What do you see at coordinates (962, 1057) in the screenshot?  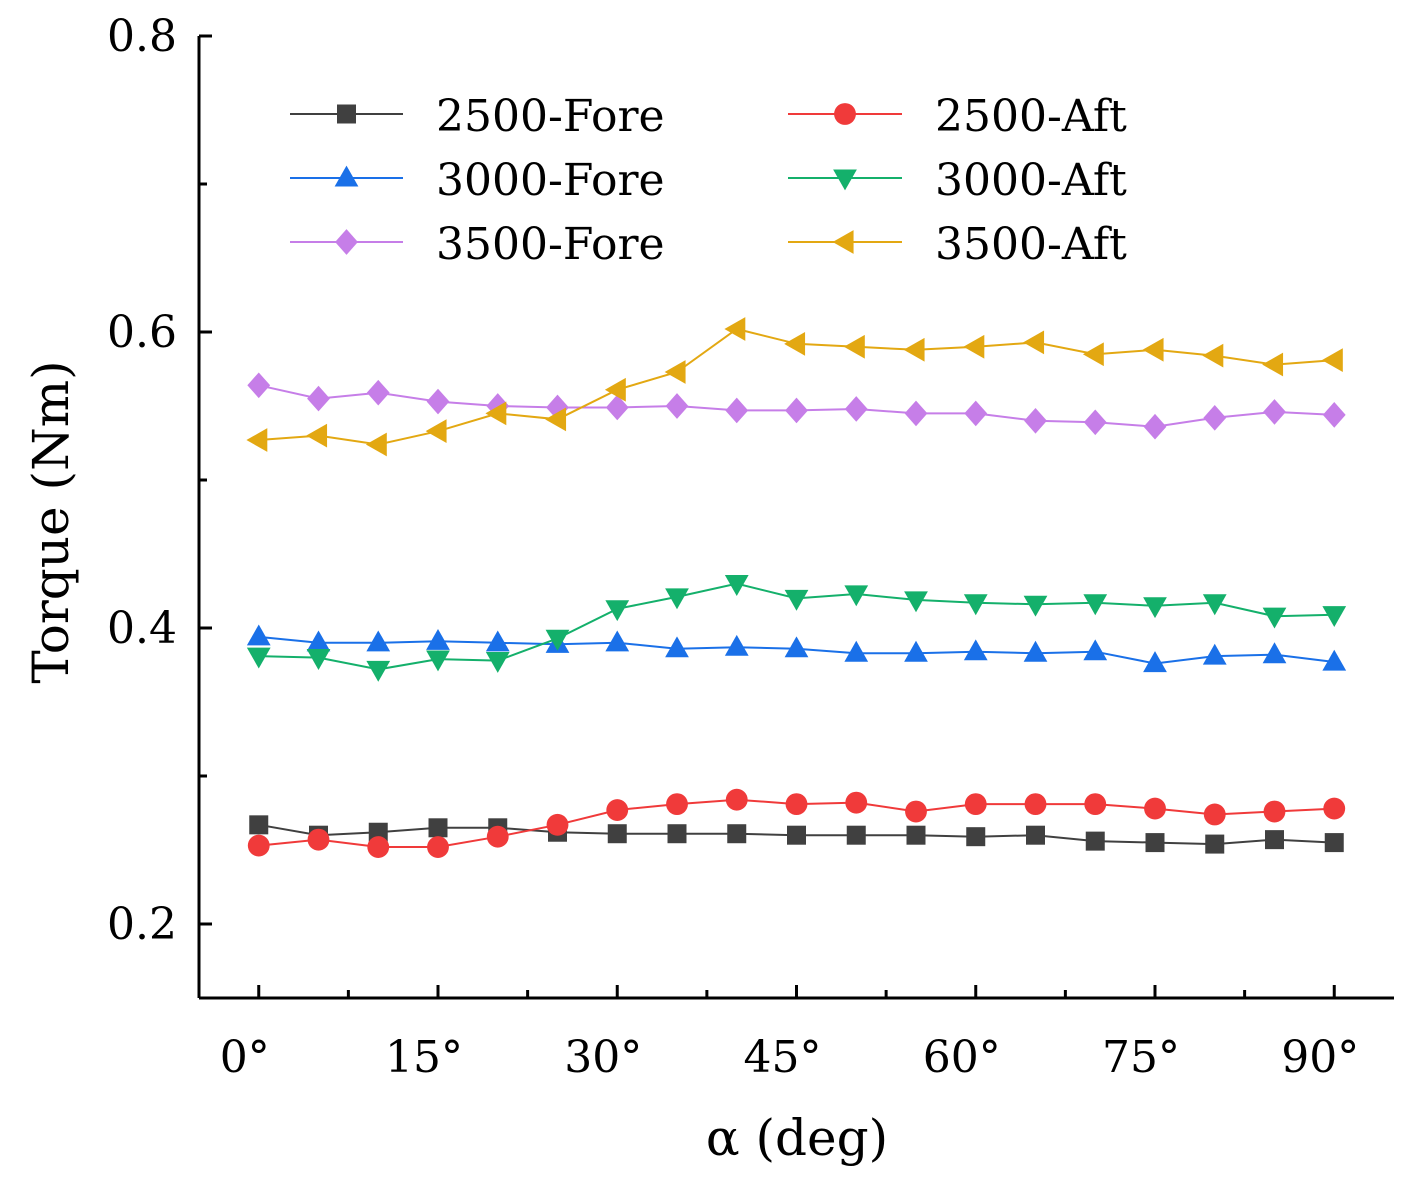 I see `x-tick-label: 60°` at bounding box center [962, 1057].